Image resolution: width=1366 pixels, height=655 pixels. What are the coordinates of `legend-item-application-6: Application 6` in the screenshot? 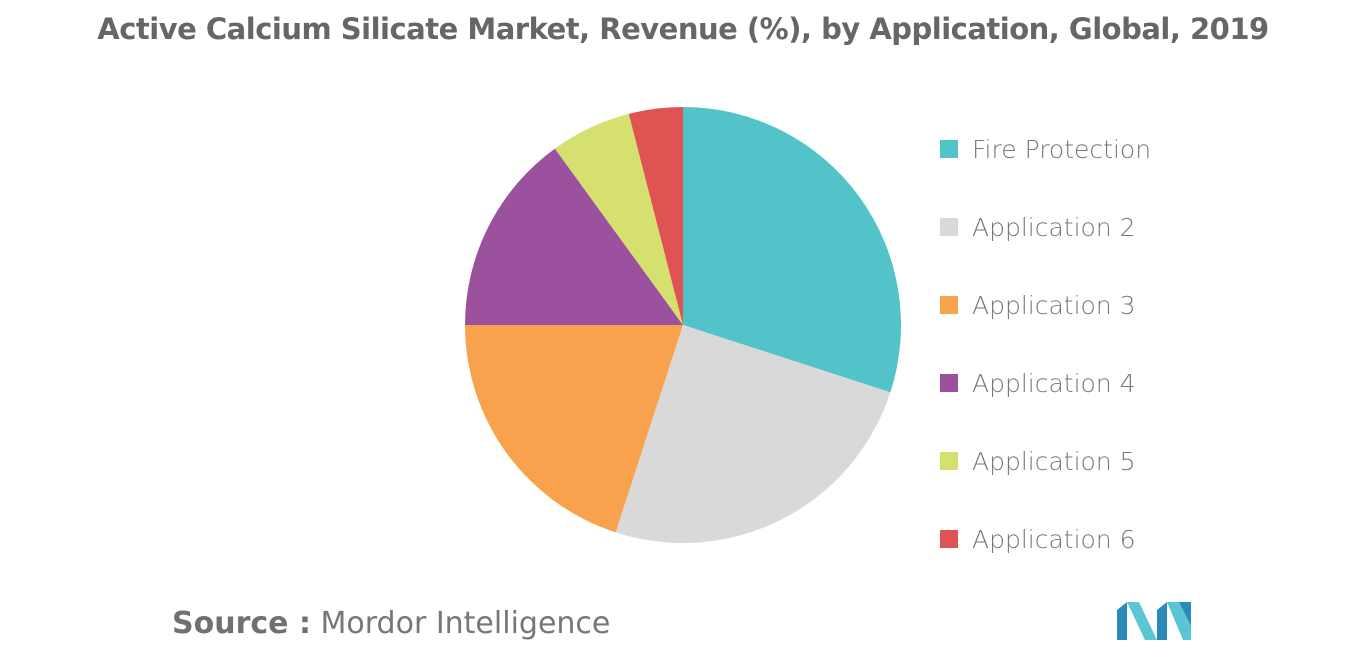 It's located at (1045, 539).